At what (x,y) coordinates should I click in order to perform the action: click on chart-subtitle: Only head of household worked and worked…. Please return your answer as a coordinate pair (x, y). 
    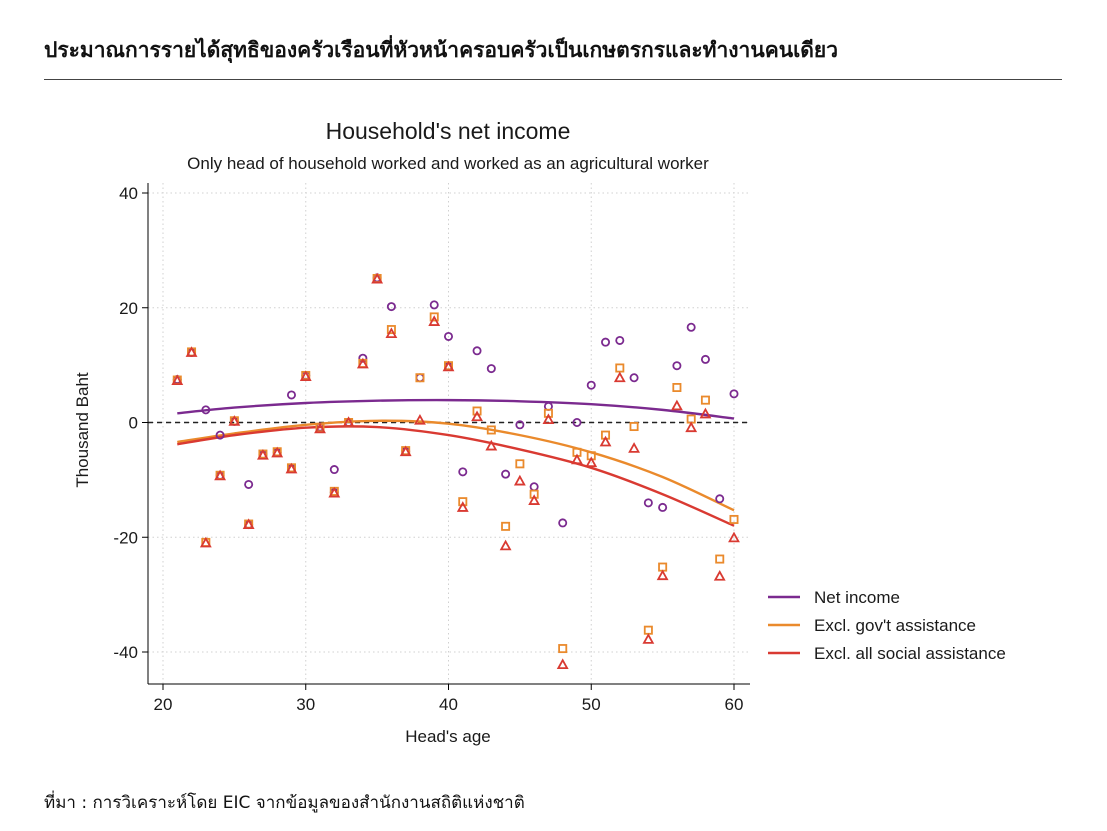
    Looking at the image, I should click on (448, 163).